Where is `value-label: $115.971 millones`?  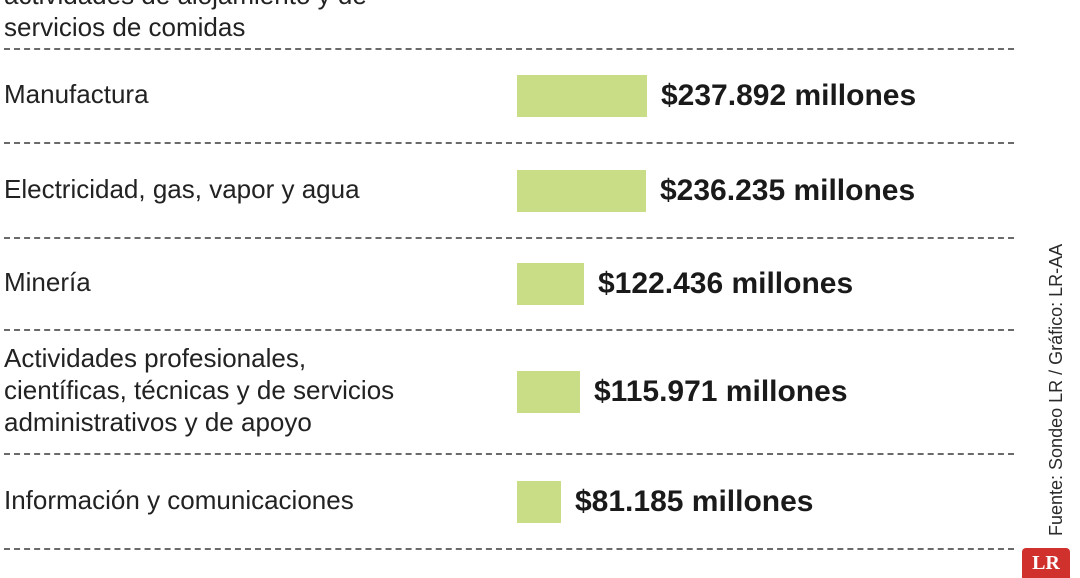 value-label: $115.971 millones is located at coordinates (721, 391).